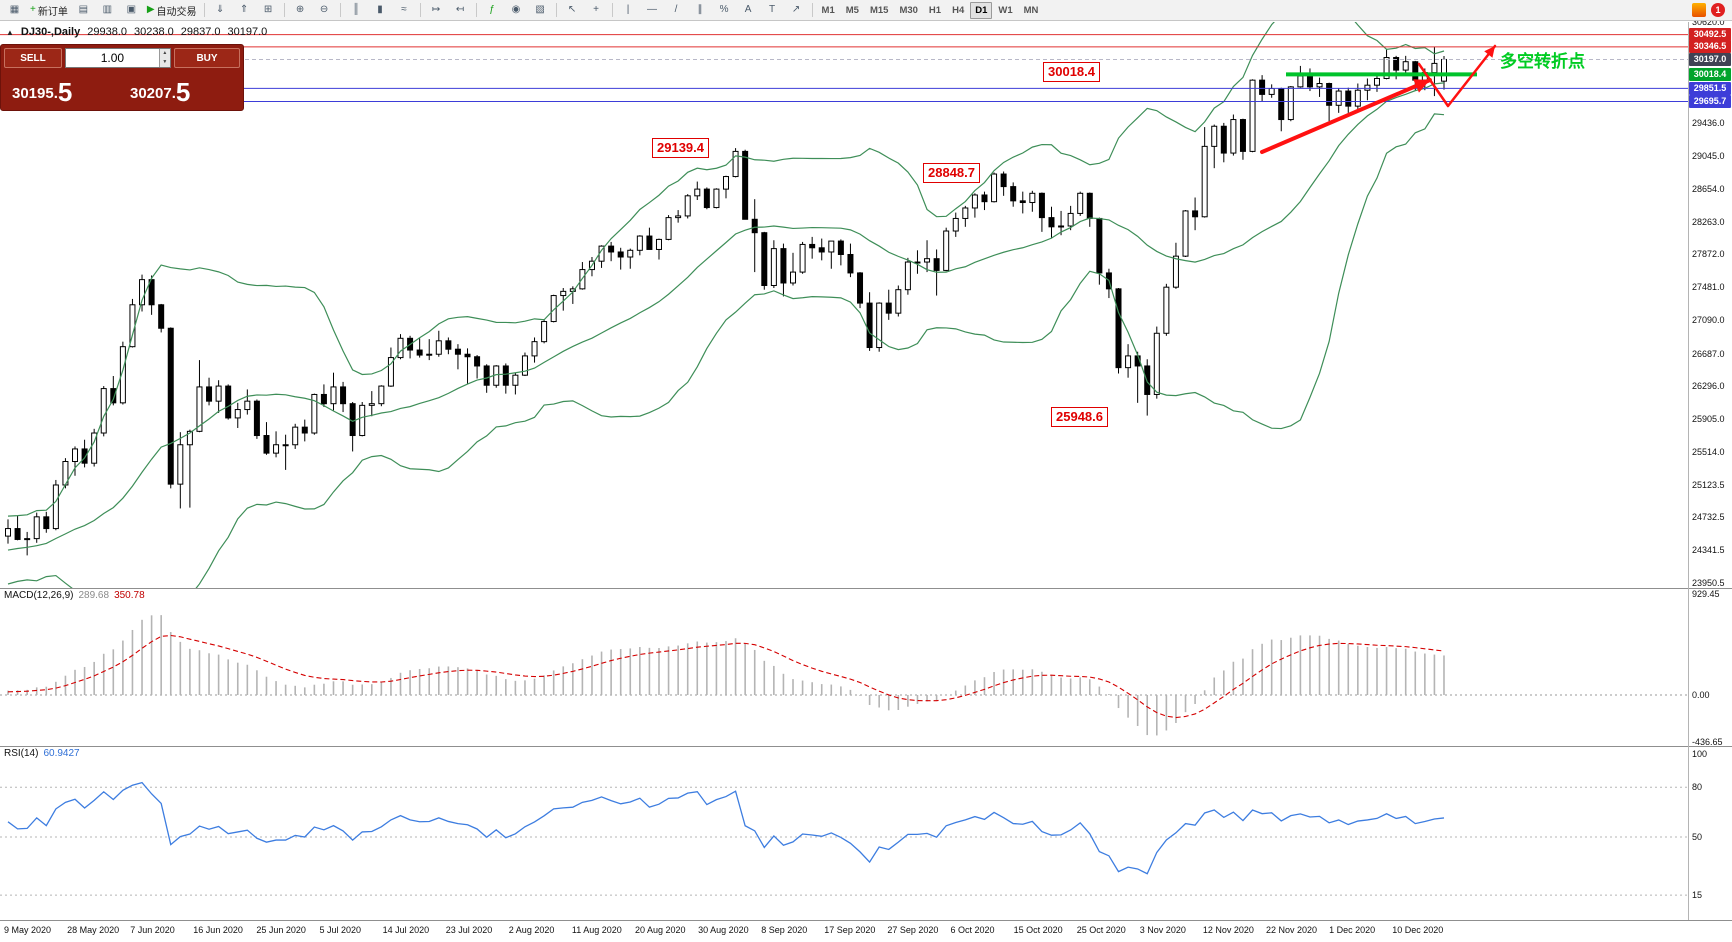  Describe the element at coordinates (300, 10) in the screenshot. I see `zoom-in-button: ⊕` at that location.